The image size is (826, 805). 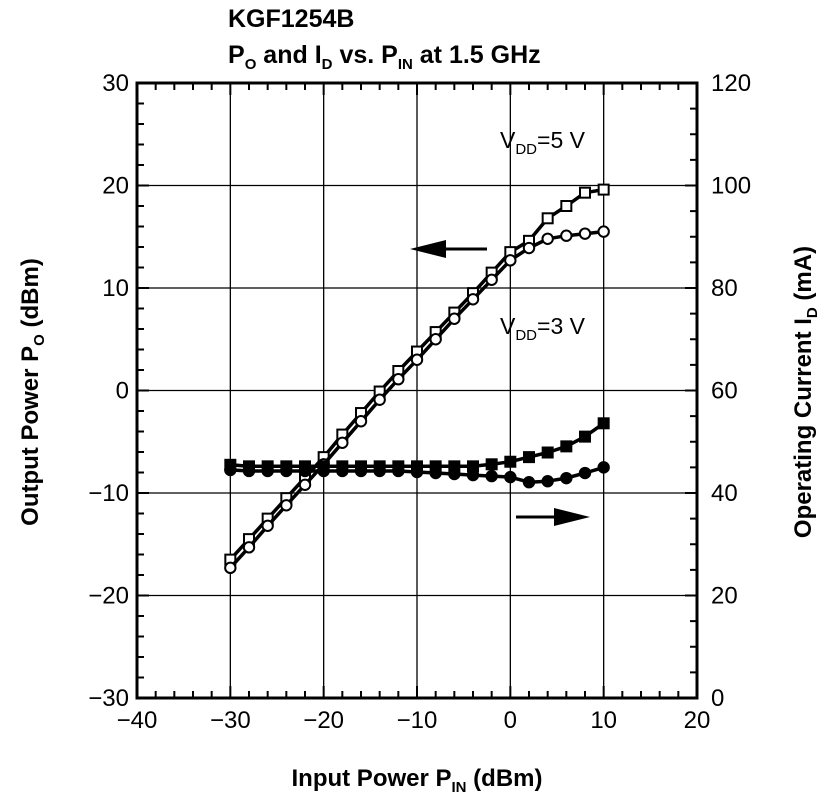 I want to click on x-tick-label: 0, so click(x=510, y=720).